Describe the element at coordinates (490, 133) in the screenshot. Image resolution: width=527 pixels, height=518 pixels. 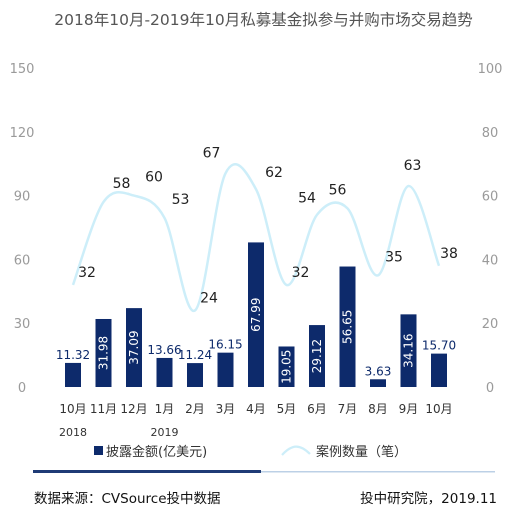
I see `y-right-tick-label: 80` at that location.